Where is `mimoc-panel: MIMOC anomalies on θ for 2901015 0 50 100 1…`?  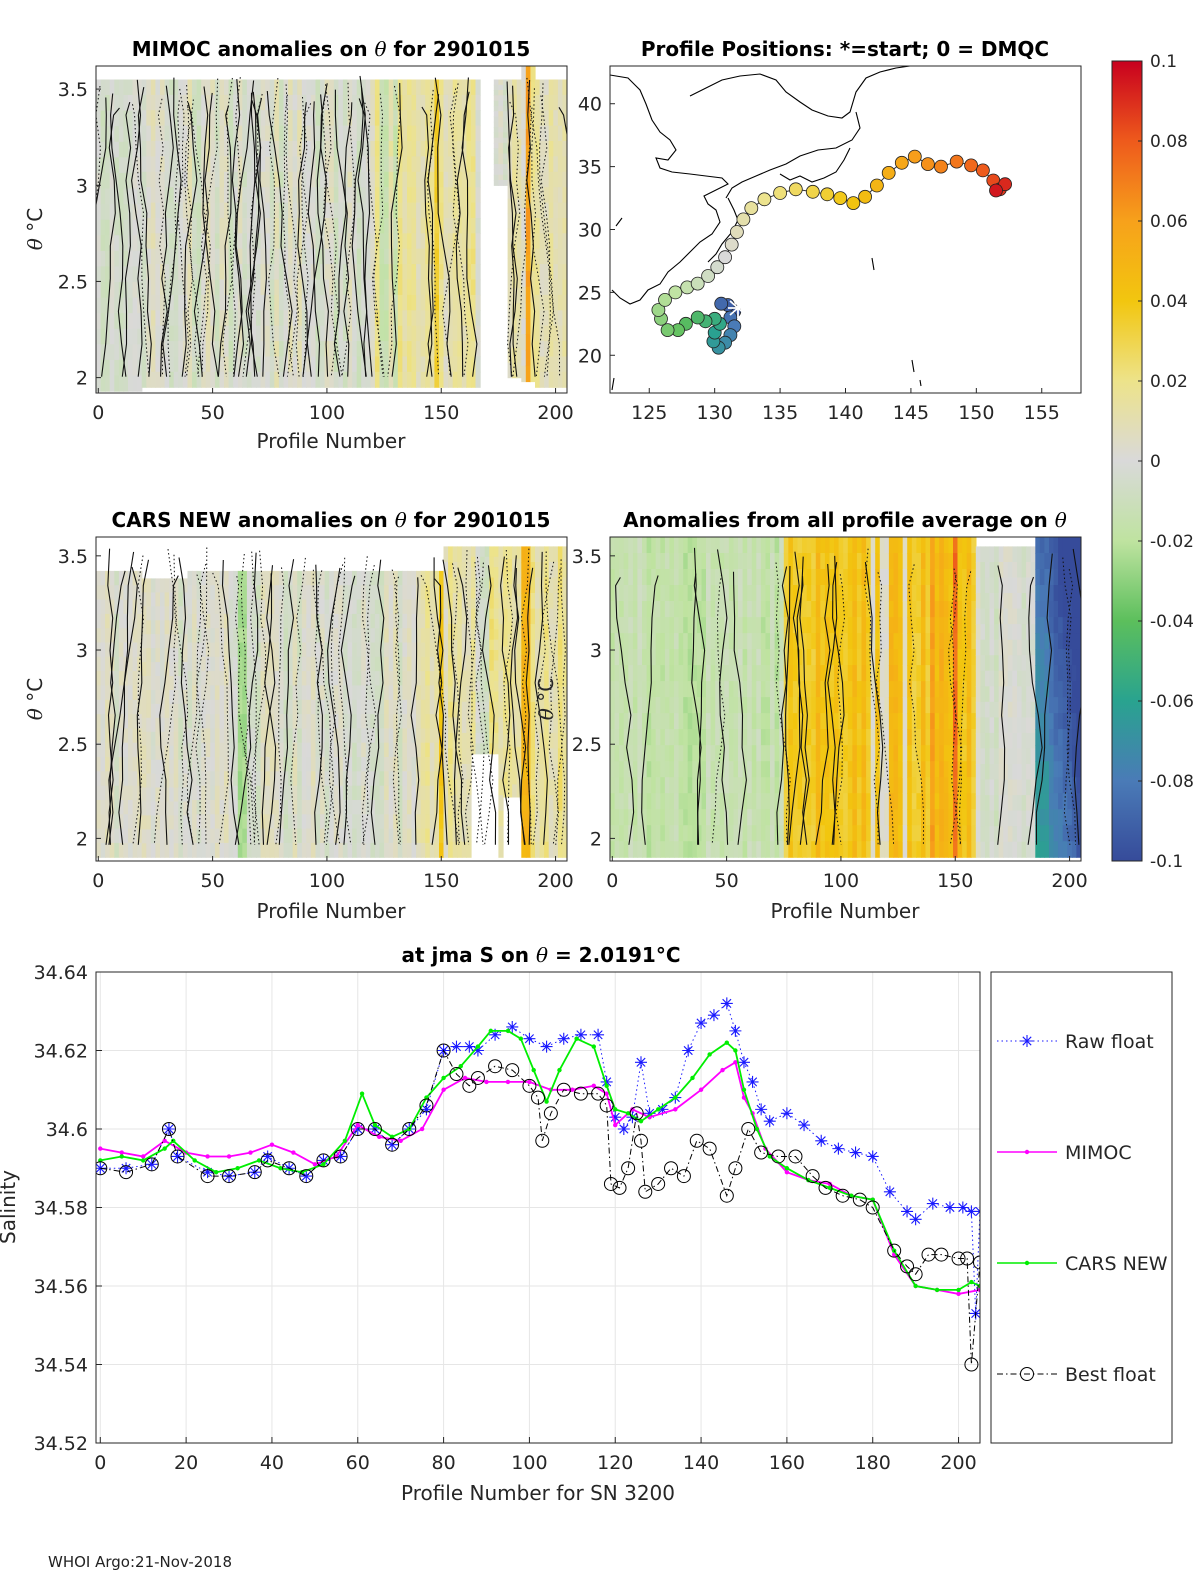
mimoc-panel: MIMOC anomalies on θ for 2901015 0 50 100 1… is located at coordinates (298, 245).